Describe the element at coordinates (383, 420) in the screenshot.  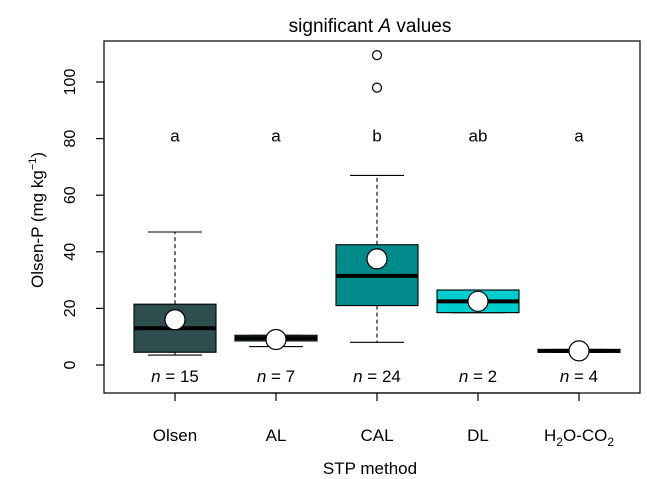
I see `x-axis: Olsen AL CAL DL H2O-CO2` at that location.